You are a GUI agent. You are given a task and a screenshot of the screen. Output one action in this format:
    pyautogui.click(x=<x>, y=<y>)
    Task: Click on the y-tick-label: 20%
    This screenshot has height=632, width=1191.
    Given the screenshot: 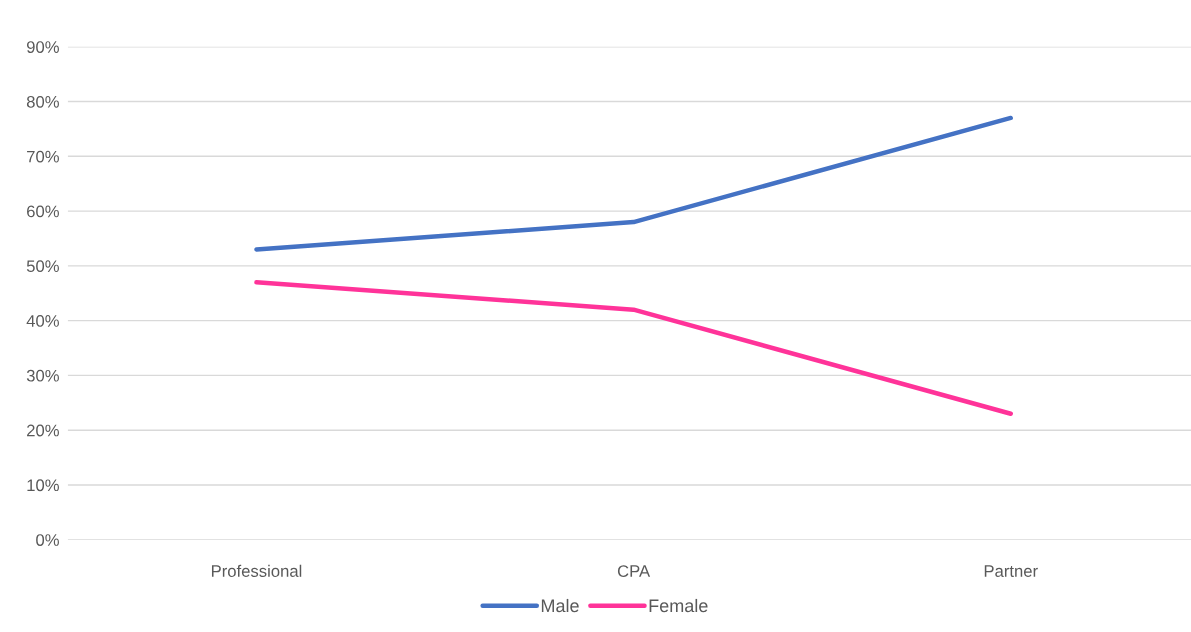 What is the action you would take?
    pyautogui.click(x=43, y=430)
    